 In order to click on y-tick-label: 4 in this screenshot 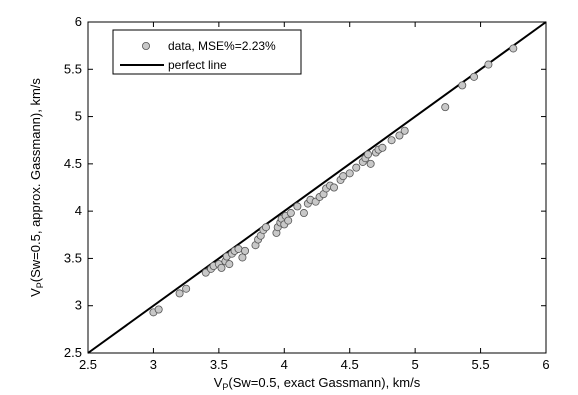, I will do `click(78, 210)`.